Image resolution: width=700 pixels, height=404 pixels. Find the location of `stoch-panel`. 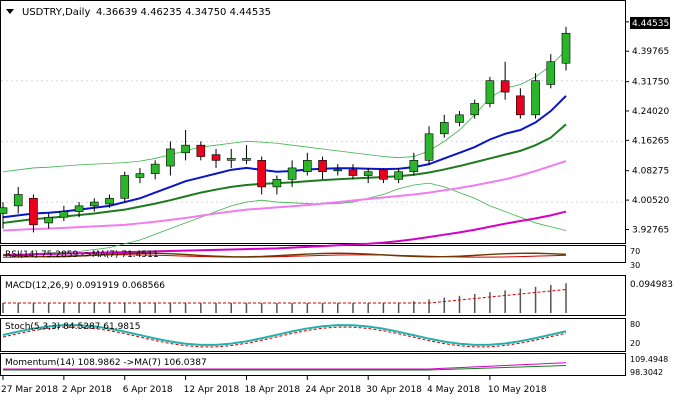

stoch-panel is located at coordinates (313, 335).